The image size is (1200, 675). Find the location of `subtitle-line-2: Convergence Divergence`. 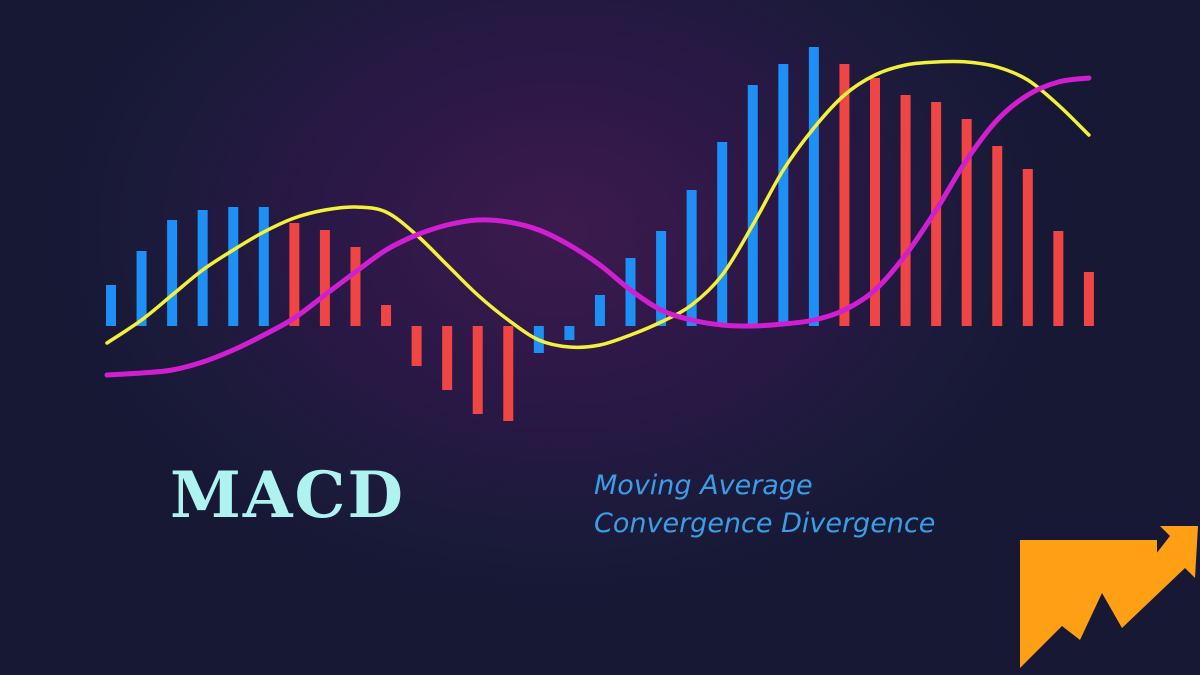

subtitle-line-2: Convergence Divergence is located at coordinates (765, 523).